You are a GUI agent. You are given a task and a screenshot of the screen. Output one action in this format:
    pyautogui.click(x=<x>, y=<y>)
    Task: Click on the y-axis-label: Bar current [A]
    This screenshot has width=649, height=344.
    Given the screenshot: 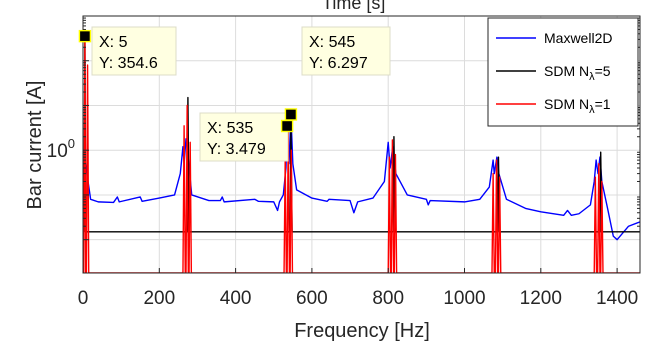 What is the action you would take?
    pyautogui.click(x=35, y=145)
    